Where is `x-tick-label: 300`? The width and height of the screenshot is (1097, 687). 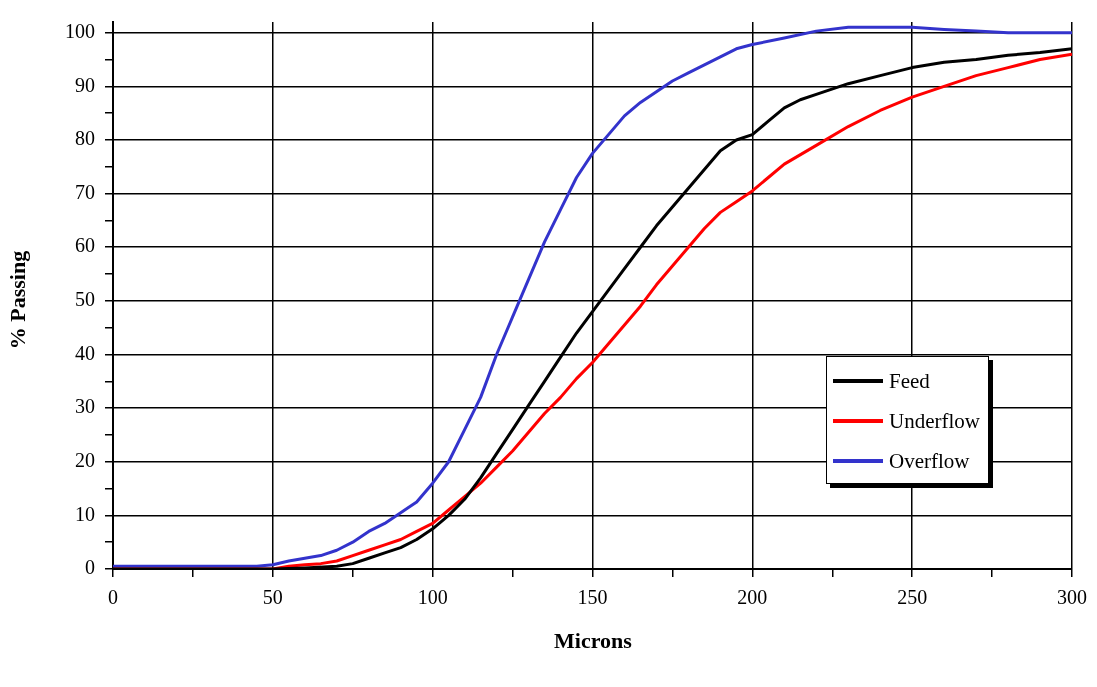
x-tick-label: 300 is located at coordinates (1072, 597).